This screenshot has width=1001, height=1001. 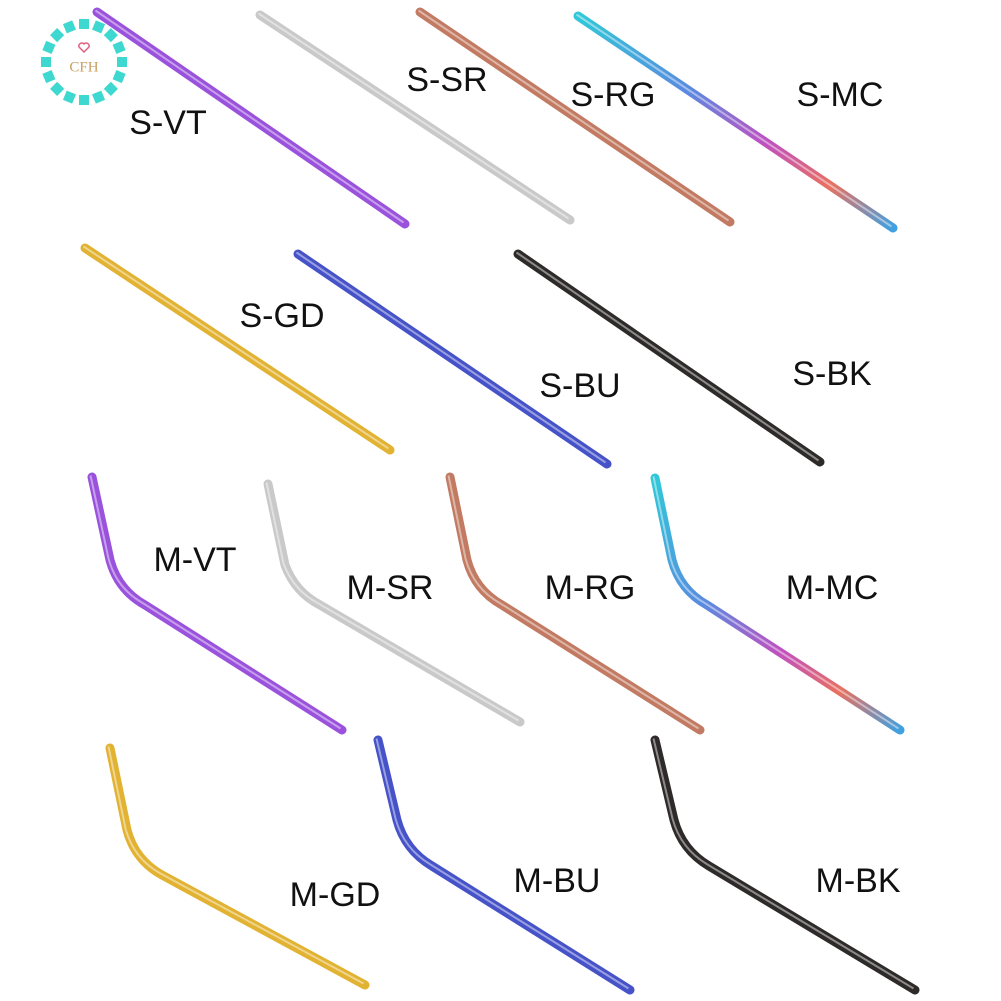 What do you see at coordinates (858, 881) in the screenshot?
I see `straw-label: M-BK` at bounding box center [858, 881].